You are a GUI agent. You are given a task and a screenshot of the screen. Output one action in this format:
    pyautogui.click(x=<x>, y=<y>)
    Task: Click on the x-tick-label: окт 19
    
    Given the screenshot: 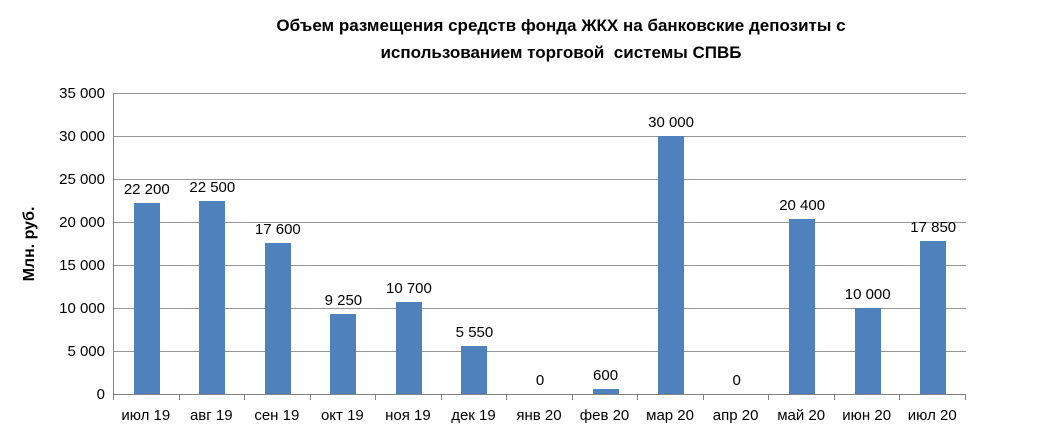 What is the action you would take?
    pyautogui.click(x=342, y=415)
    